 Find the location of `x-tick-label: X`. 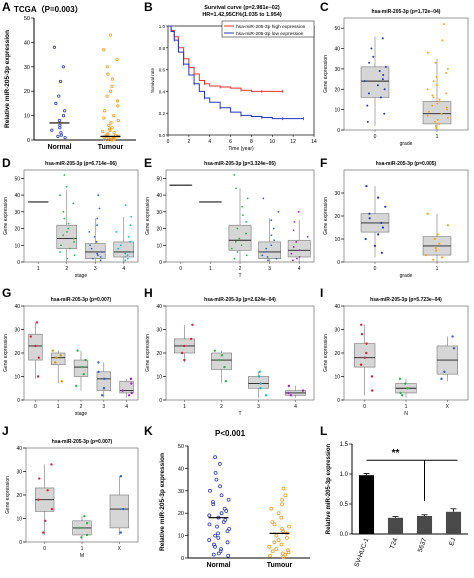

x-tick-label: X is located at coordinates (448, 407).